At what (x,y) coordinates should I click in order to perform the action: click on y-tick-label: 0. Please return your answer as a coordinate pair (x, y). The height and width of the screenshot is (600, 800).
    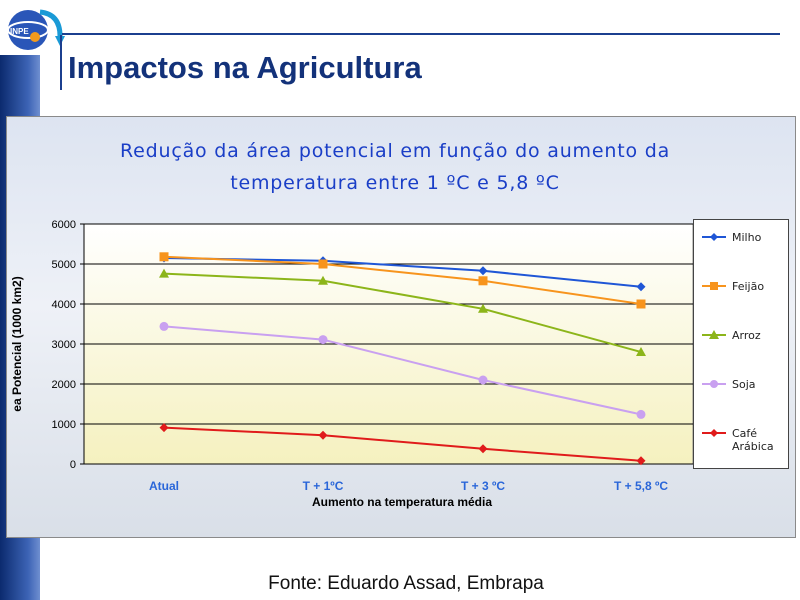
    Looking at the image, I should click on (73, 465).